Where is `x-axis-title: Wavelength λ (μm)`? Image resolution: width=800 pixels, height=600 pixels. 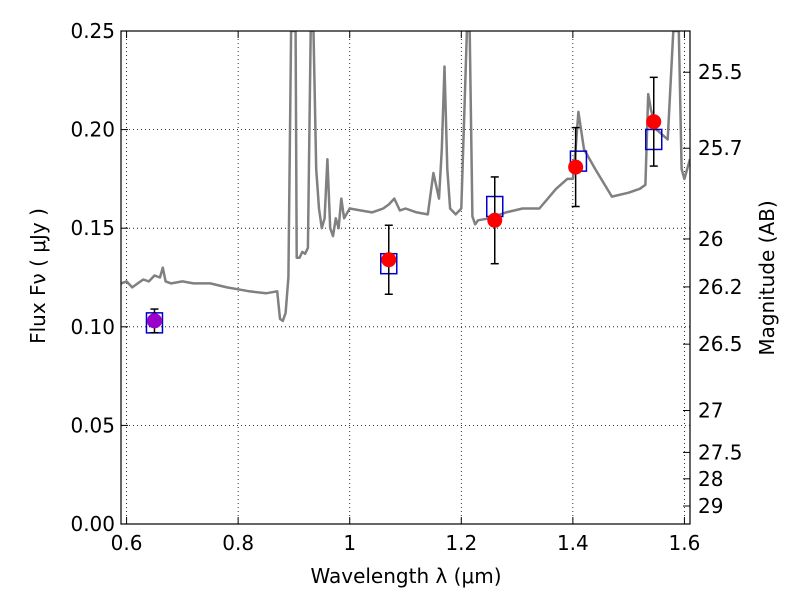
x-axis-title: Wavelength λ (μm) is located at coordinates (405, 576).